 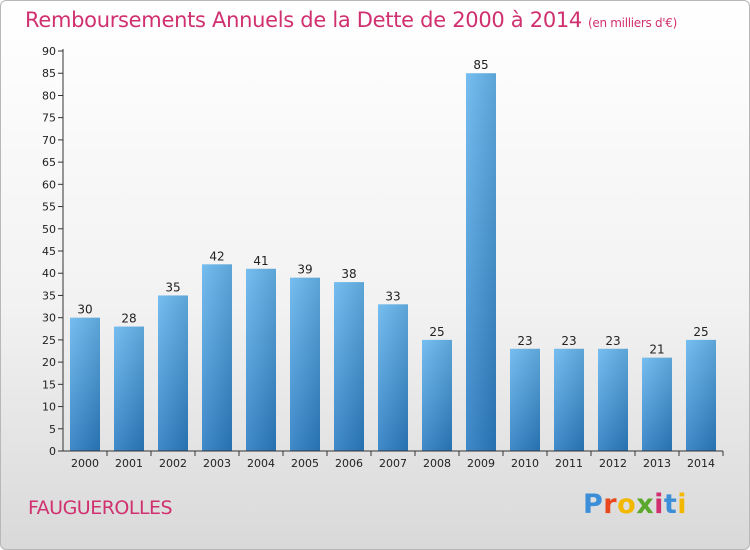 What do you see at coordinates (645, 504) in the screenshot?
I see `logo-letter: x` at bounding box center [645, 504].